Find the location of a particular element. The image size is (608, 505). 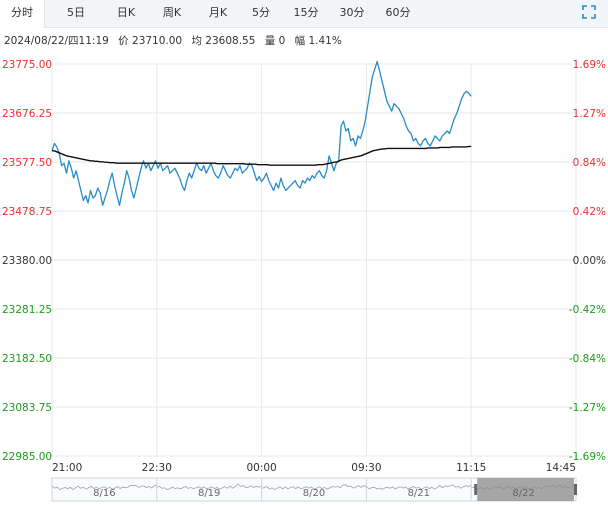

average-price-line is located at coordinates (262, 155).